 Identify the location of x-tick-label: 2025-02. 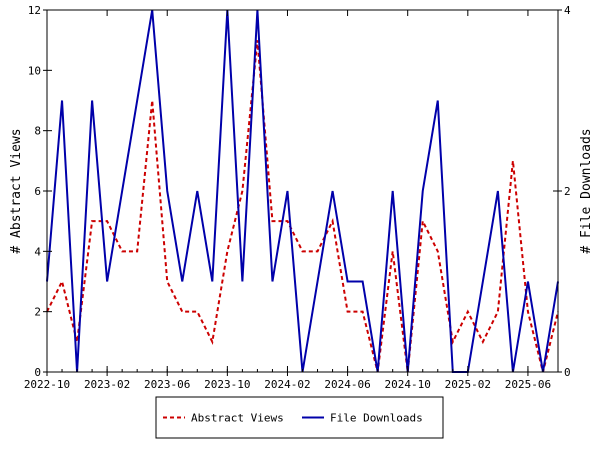
(468, 384).